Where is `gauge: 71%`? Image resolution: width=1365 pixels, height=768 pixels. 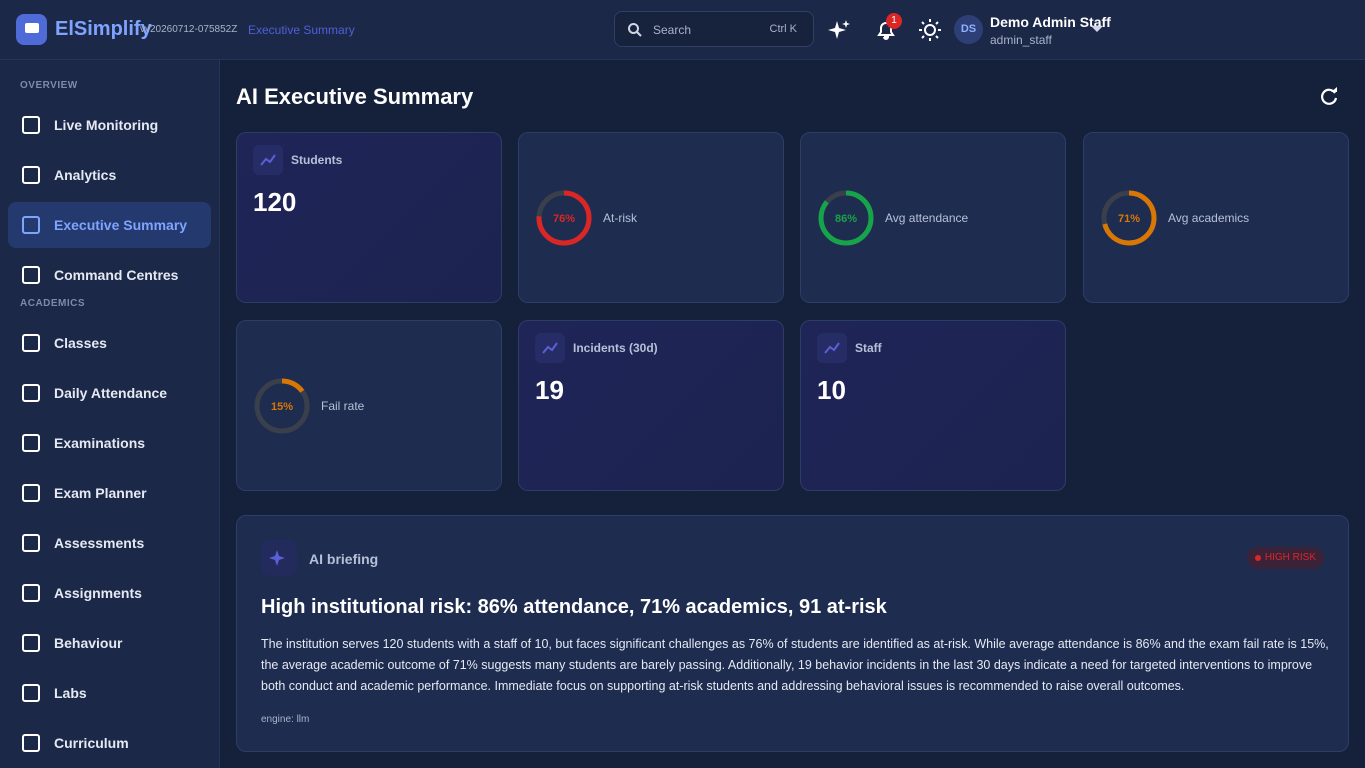 gauge: 71% is located at coordinates (1129, 218).